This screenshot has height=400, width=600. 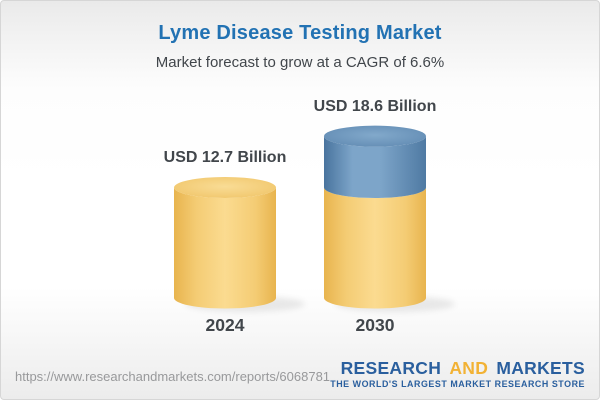 I want to click on x-axis-label-2030: 2030, so click(x=375, y=325).